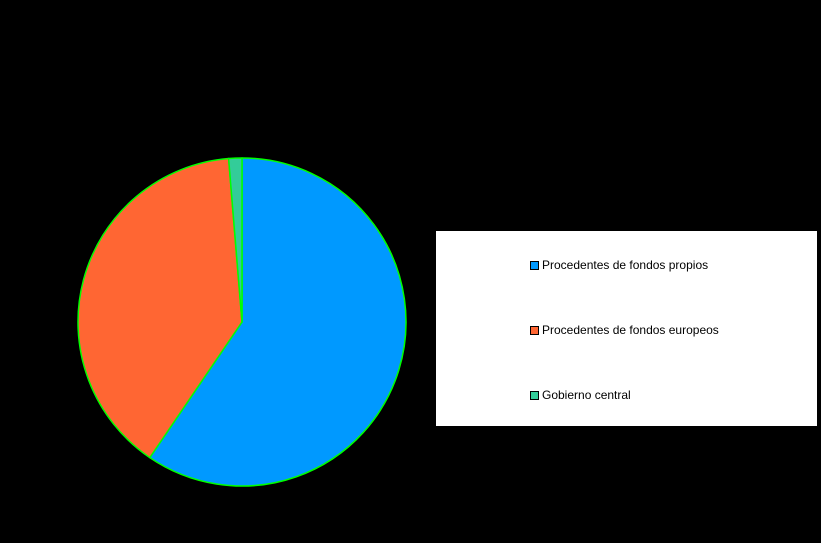  I want to click on legend-label-fondos-europeos: Procedentes de fondos europeos, so click(630, 330).